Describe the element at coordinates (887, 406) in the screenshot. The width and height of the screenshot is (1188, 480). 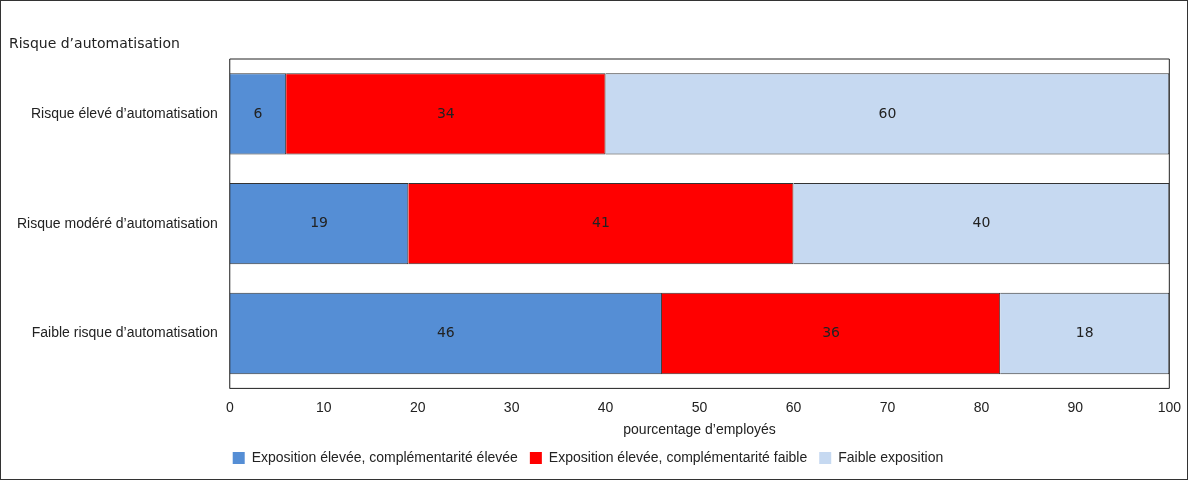
I see `x-tick-label: 70` at that location.